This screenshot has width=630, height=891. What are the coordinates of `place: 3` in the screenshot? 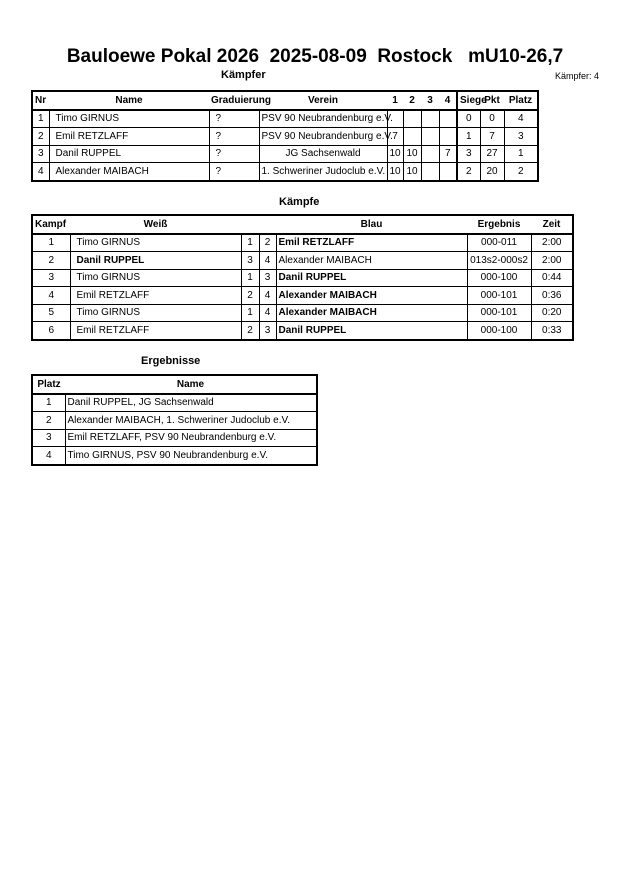 It's located at (48, 437).